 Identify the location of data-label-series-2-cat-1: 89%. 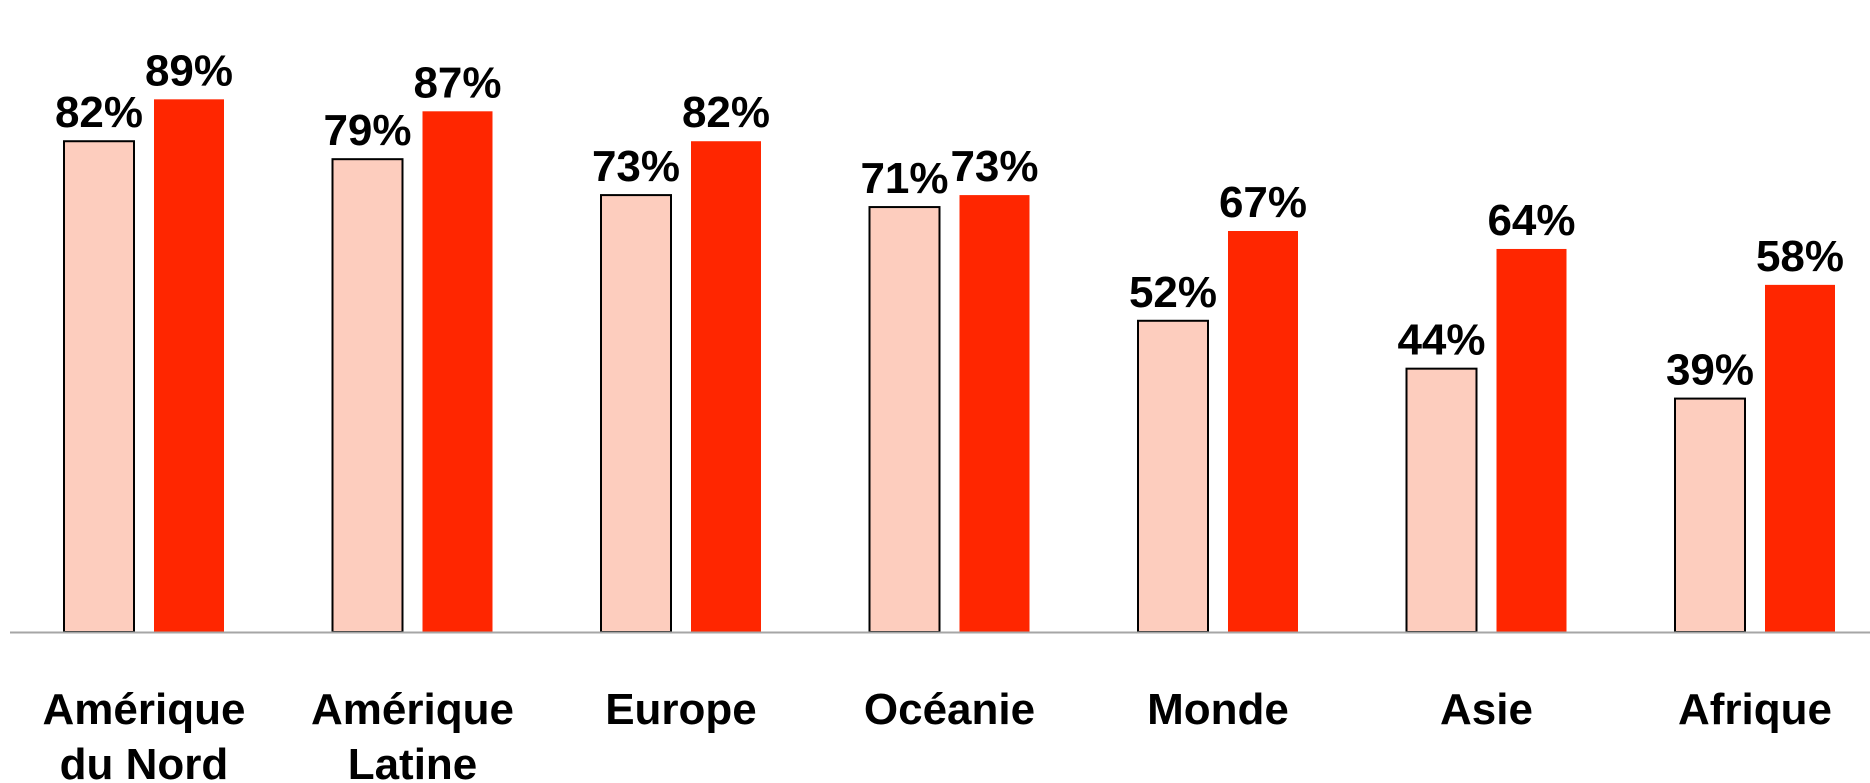
(189, 70).